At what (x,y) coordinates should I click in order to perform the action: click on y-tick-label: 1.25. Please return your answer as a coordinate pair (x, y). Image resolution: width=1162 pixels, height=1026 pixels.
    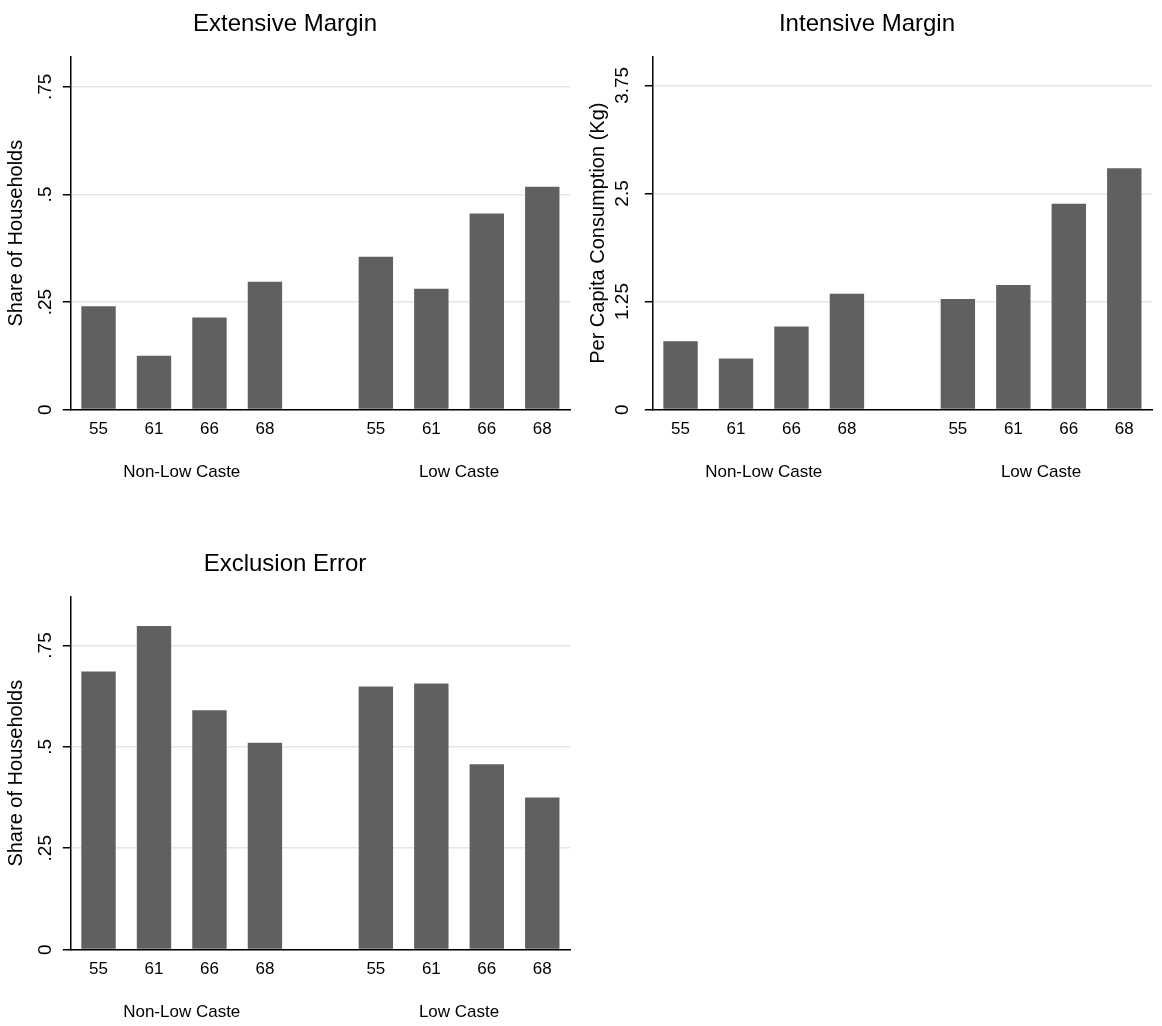
    Looking at the image, I should click on (621, 301).